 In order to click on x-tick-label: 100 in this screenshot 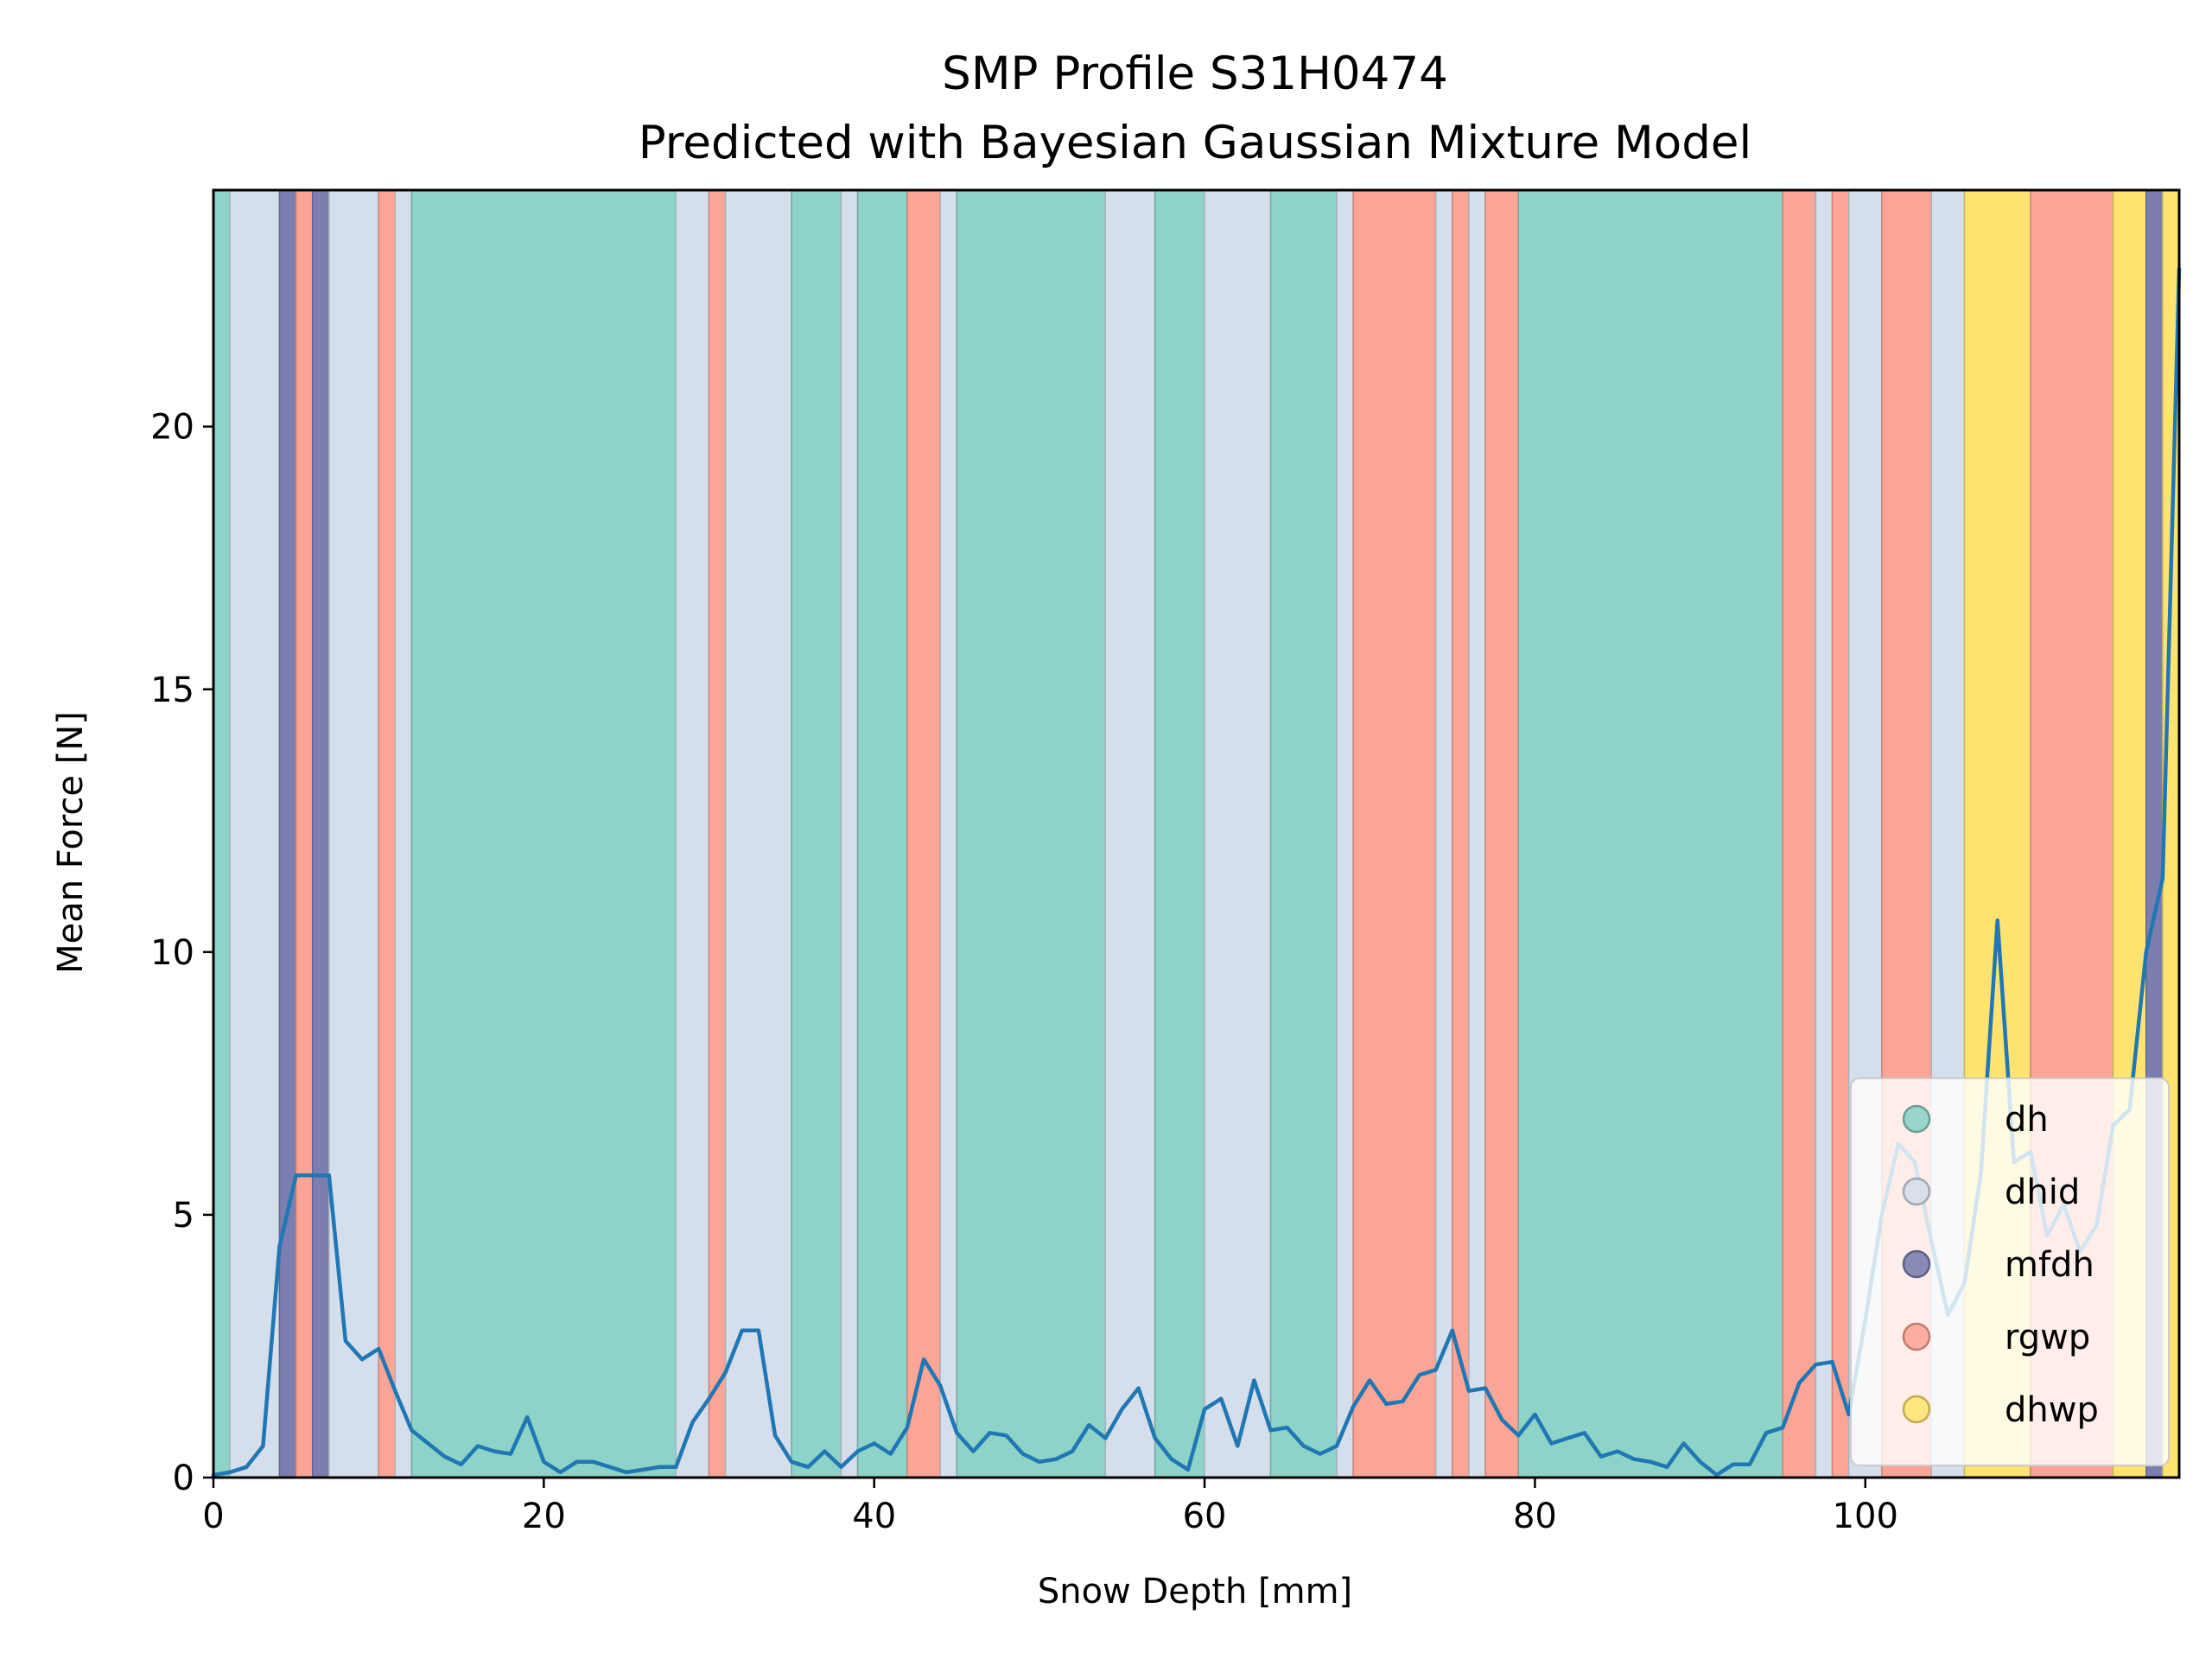, I will do `click(1865, 1516)`.